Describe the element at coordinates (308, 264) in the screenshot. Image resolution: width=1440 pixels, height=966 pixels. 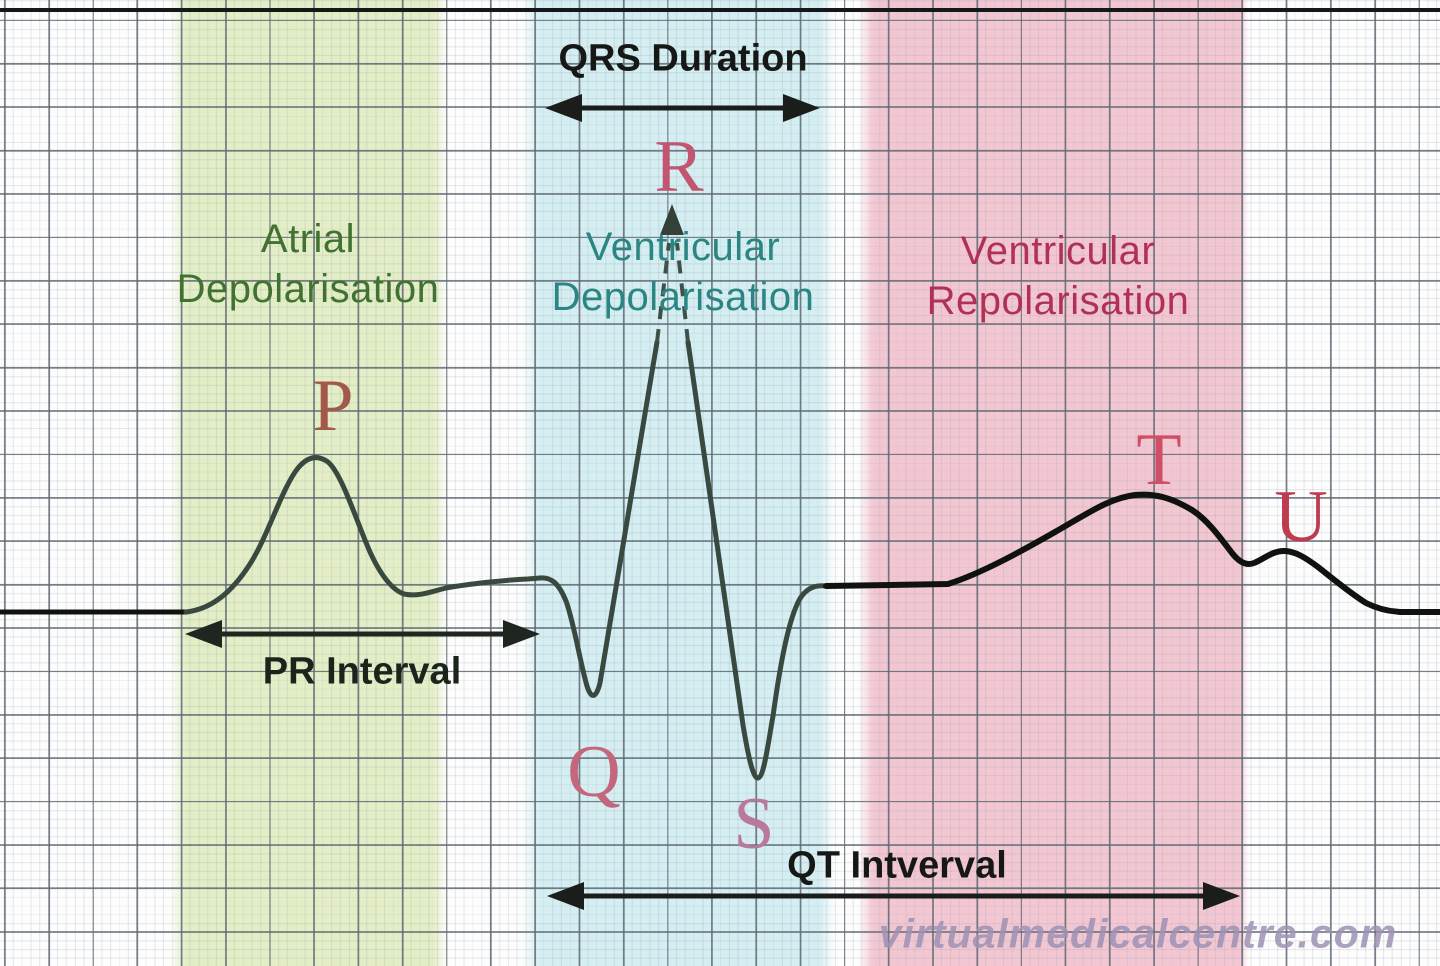
I see `atrial-depolarisation-label: Atrial Depolarisation` at that location.